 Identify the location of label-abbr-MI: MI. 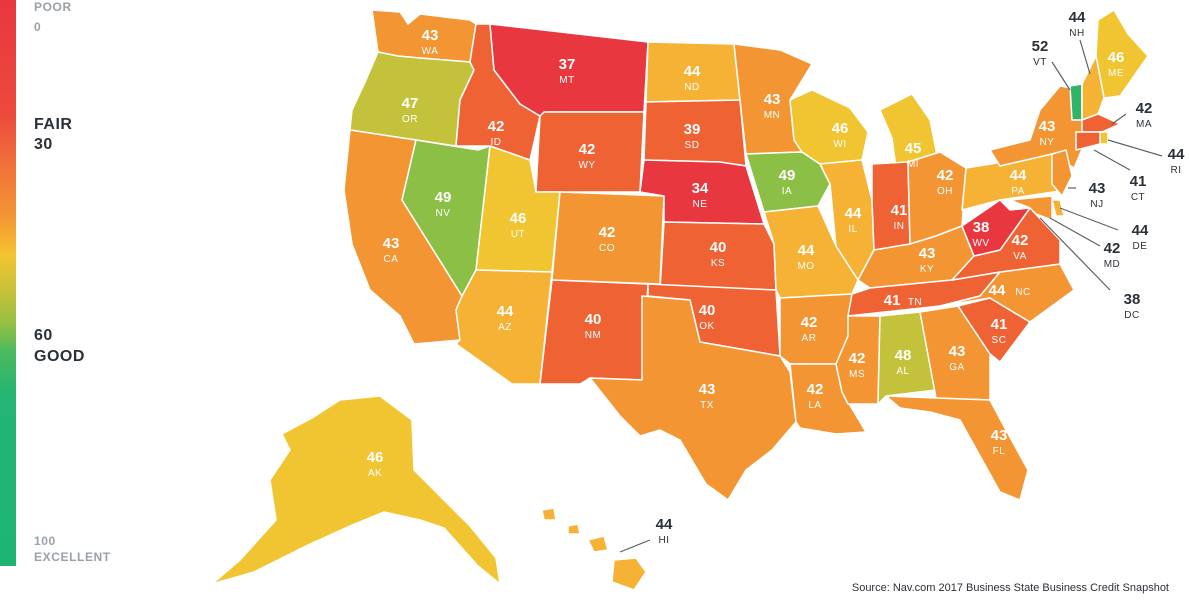
(913, 164).